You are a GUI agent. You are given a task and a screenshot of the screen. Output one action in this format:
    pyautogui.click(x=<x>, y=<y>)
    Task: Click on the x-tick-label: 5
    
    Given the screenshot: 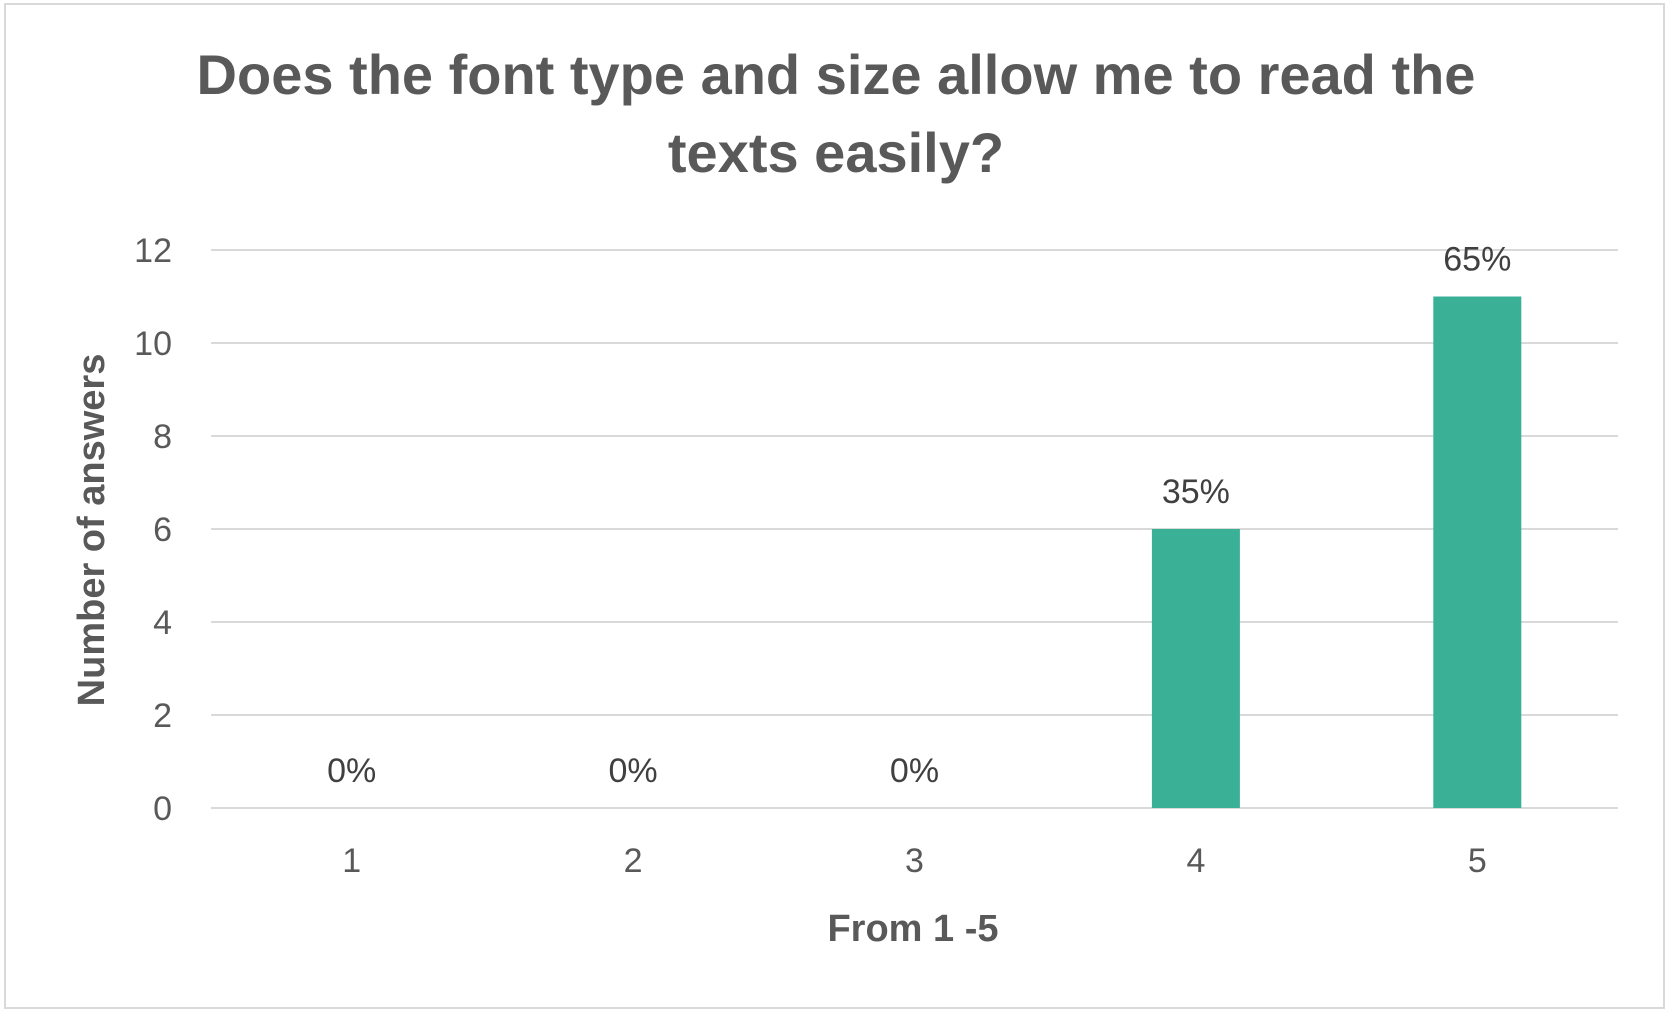 What is the action you would take?
    pyautogui.click(x=1477, y=861)
    